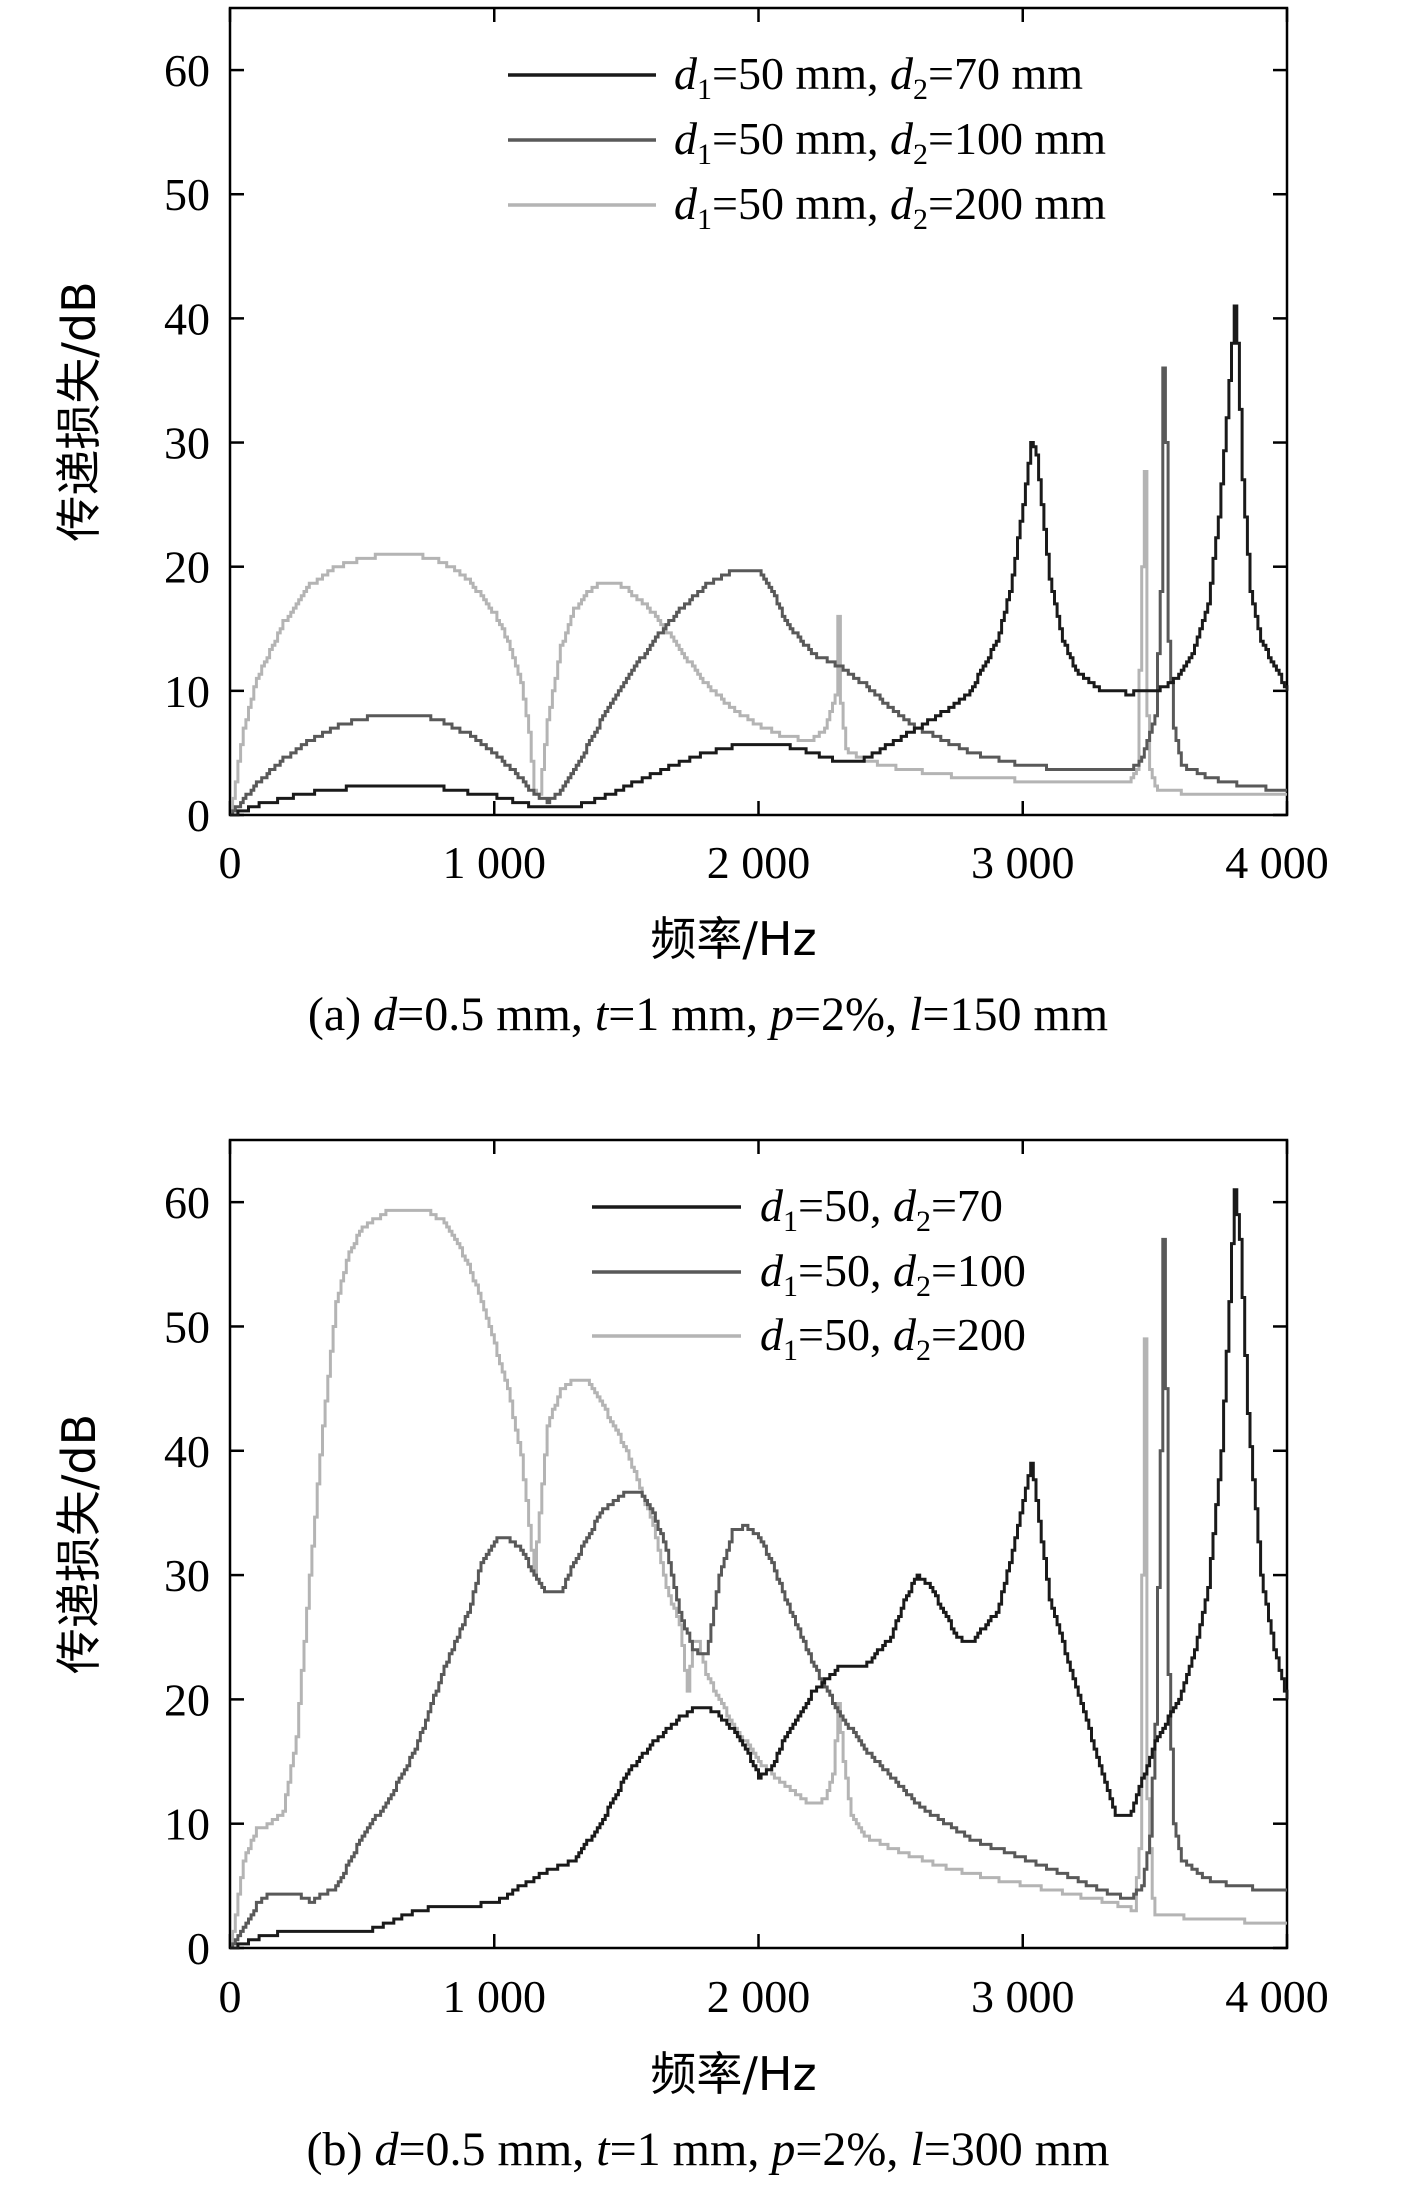 This screenshot has height=2187, width=1417. Describe the element at coordinates (978, 1270) in the screenshot. I see `legend-label-2-part: =100` at that location.